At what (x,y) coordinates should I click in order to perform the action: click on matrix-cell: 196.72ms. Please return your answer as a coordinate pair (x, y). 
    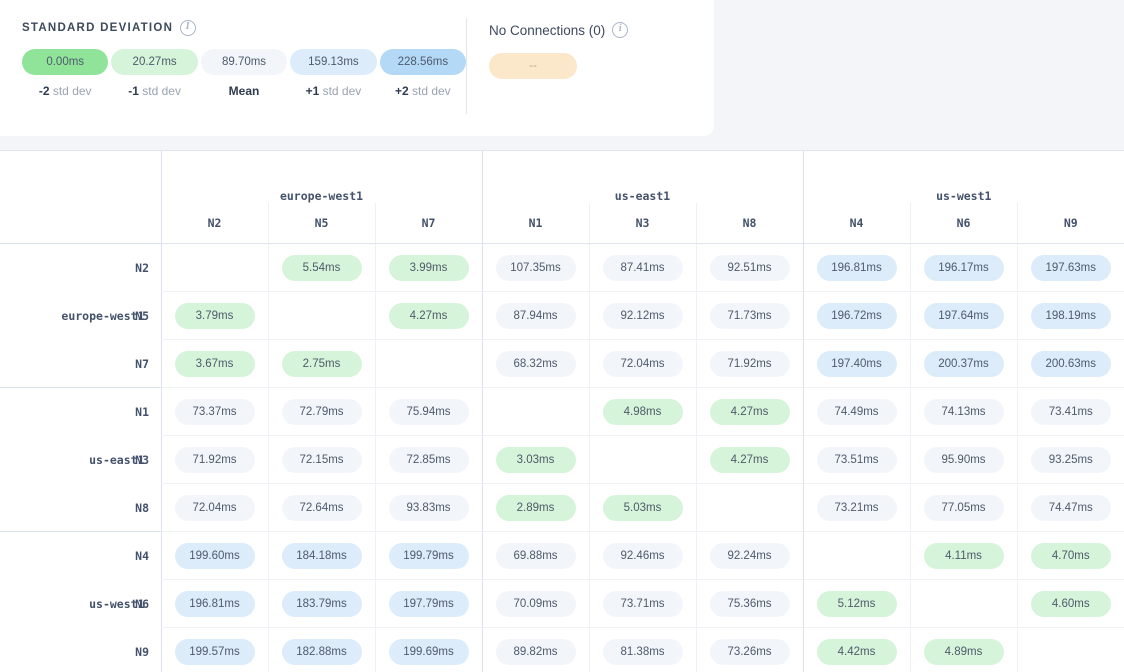
    Looking at the image, I should click on (856, 315).